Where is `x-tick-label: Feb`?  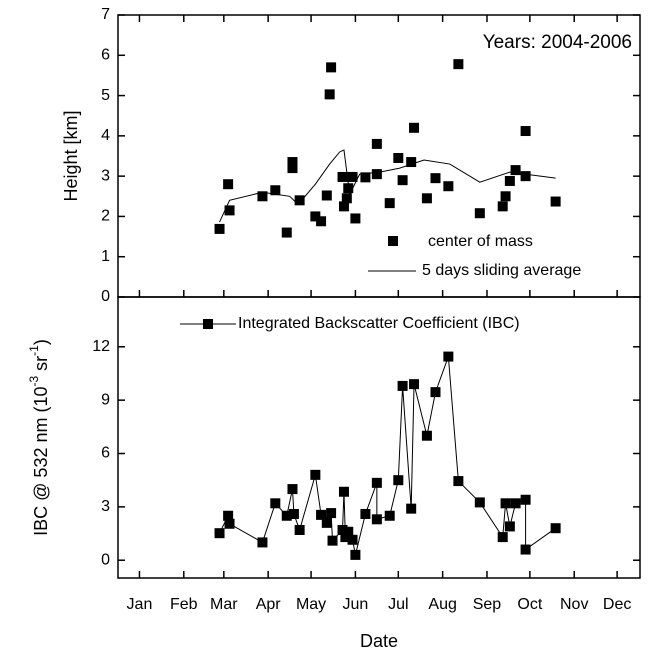 x-tick-label: Feb is located at coordinates (184, 604).